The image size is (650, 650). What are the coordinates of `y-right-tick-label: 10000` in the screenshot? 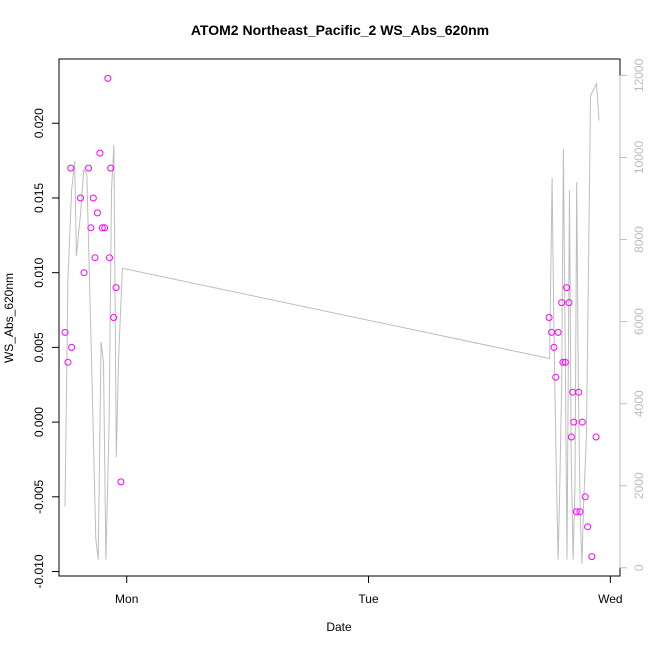 It's located at (639, 157).